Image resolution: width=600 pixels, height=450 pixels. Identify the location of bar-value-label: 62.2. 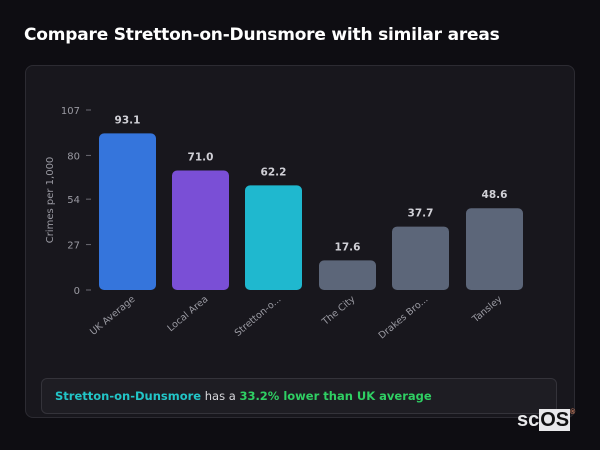
(274, 172).